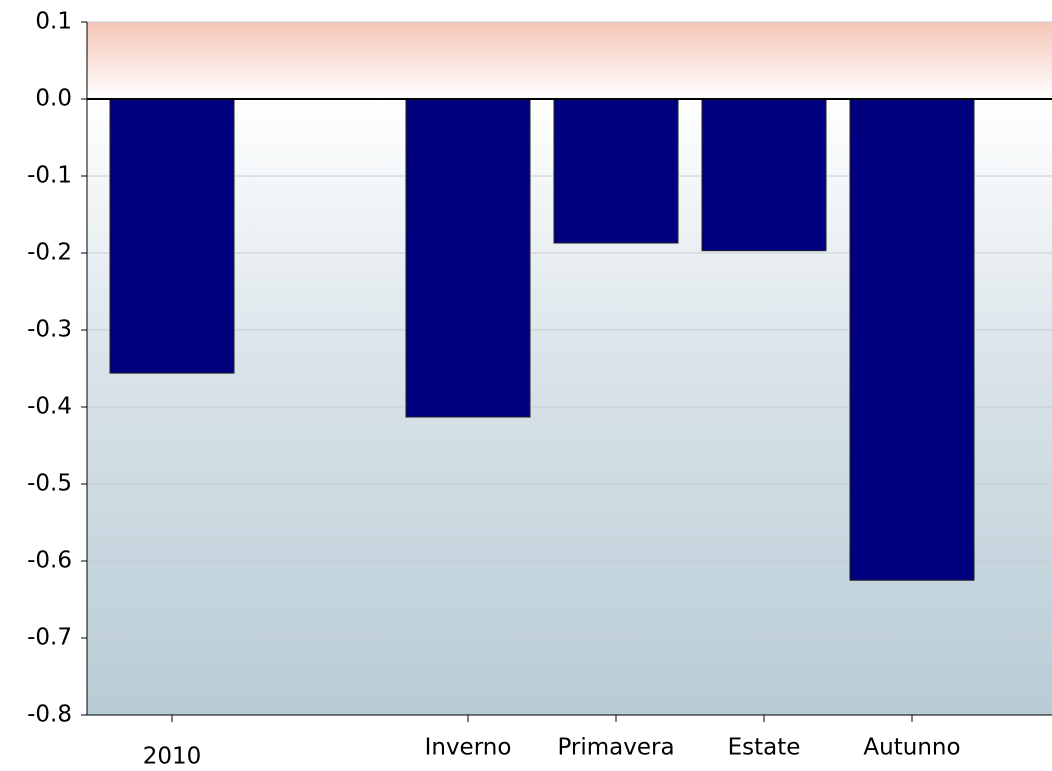  Describe the element at coordinates (764, 748) in the screenshot. I see `x-tick-label: Estate` at that location.